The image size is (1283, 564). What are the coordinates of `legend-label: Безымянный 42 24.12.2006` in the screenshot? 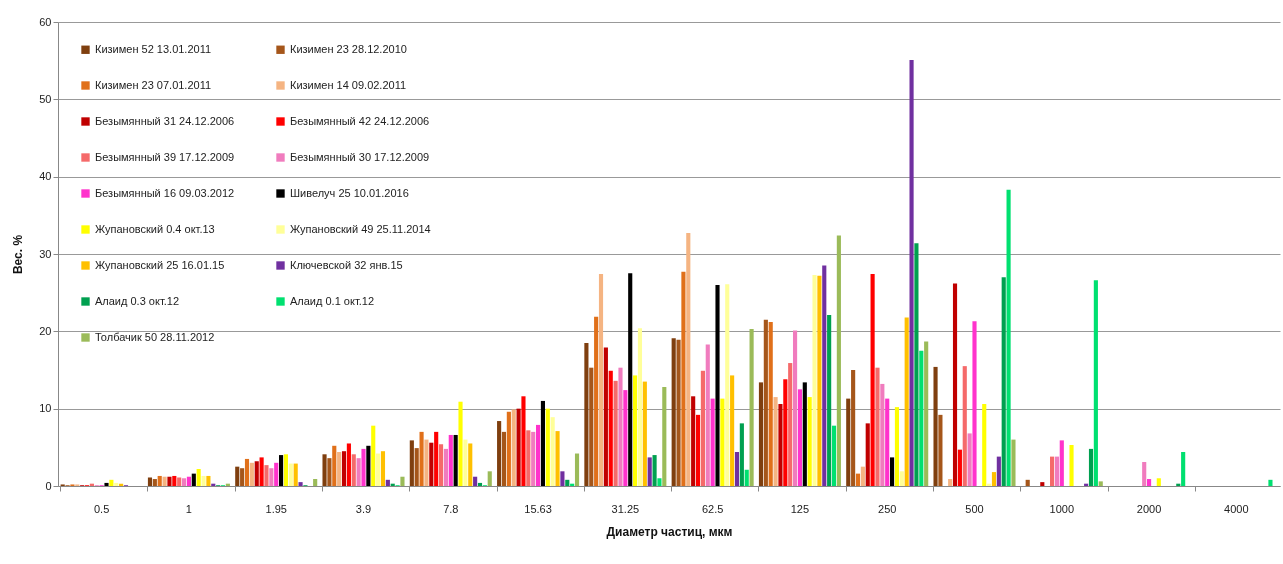 It's located at (360, 120).